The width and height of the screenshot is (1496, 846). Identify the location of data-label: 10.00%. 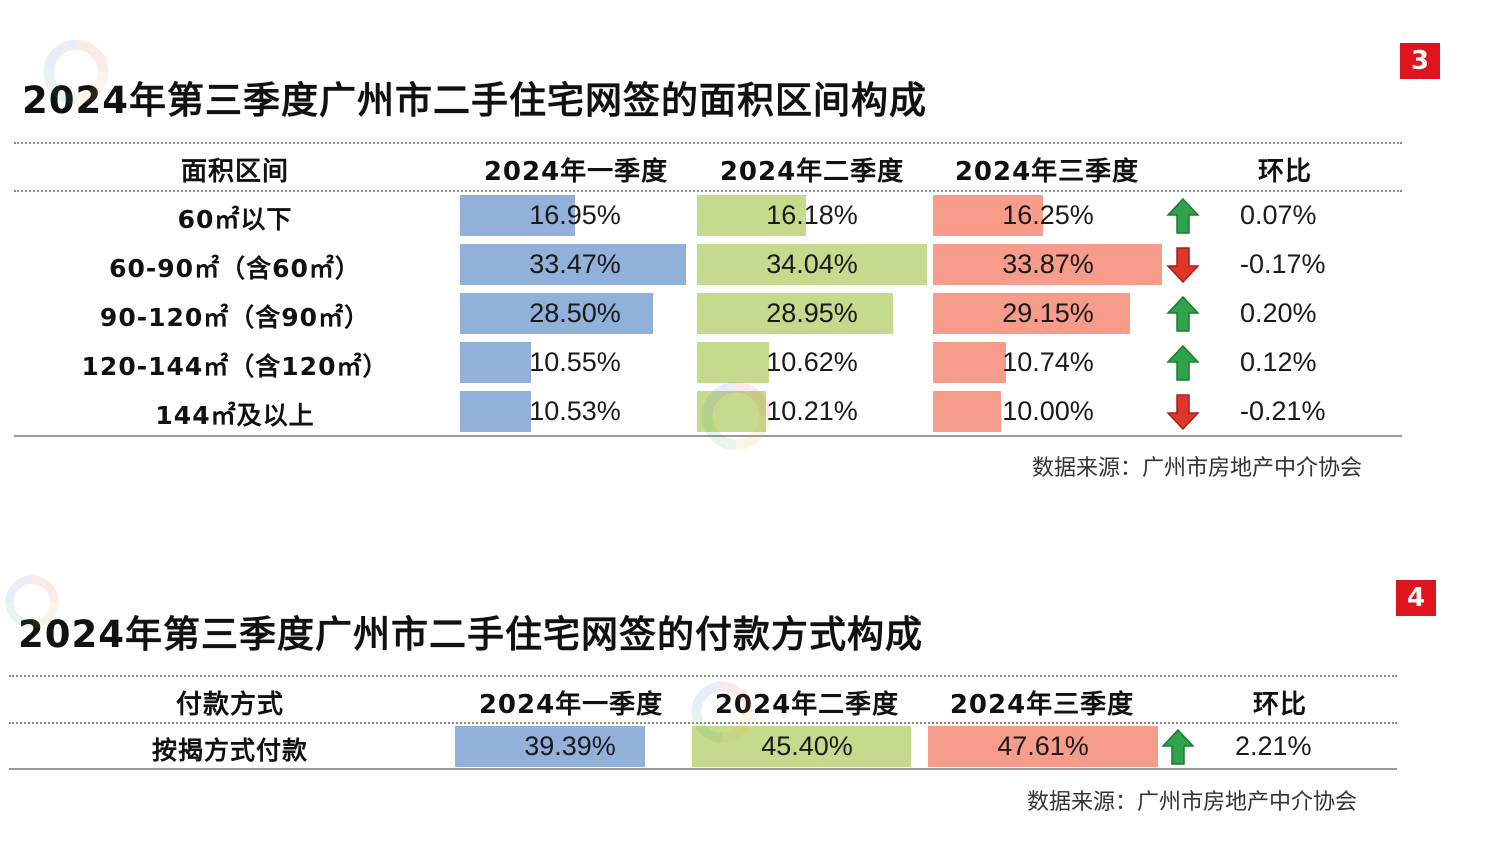
(1048, 411).